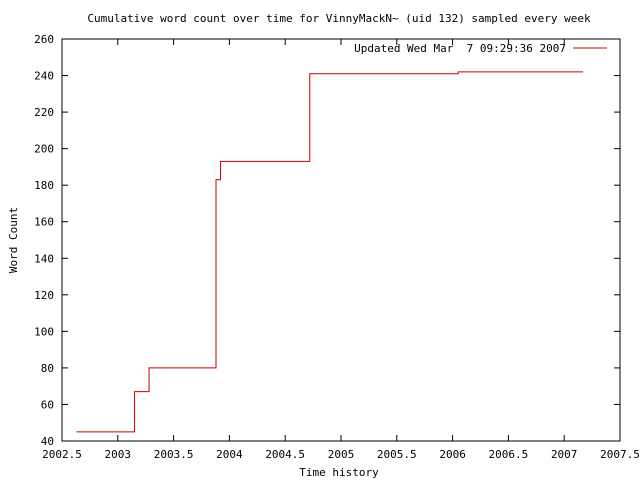 The width and height of the screenshot is (640, 480). I want to click on x-tick-label: 2005, so click(341, 454).